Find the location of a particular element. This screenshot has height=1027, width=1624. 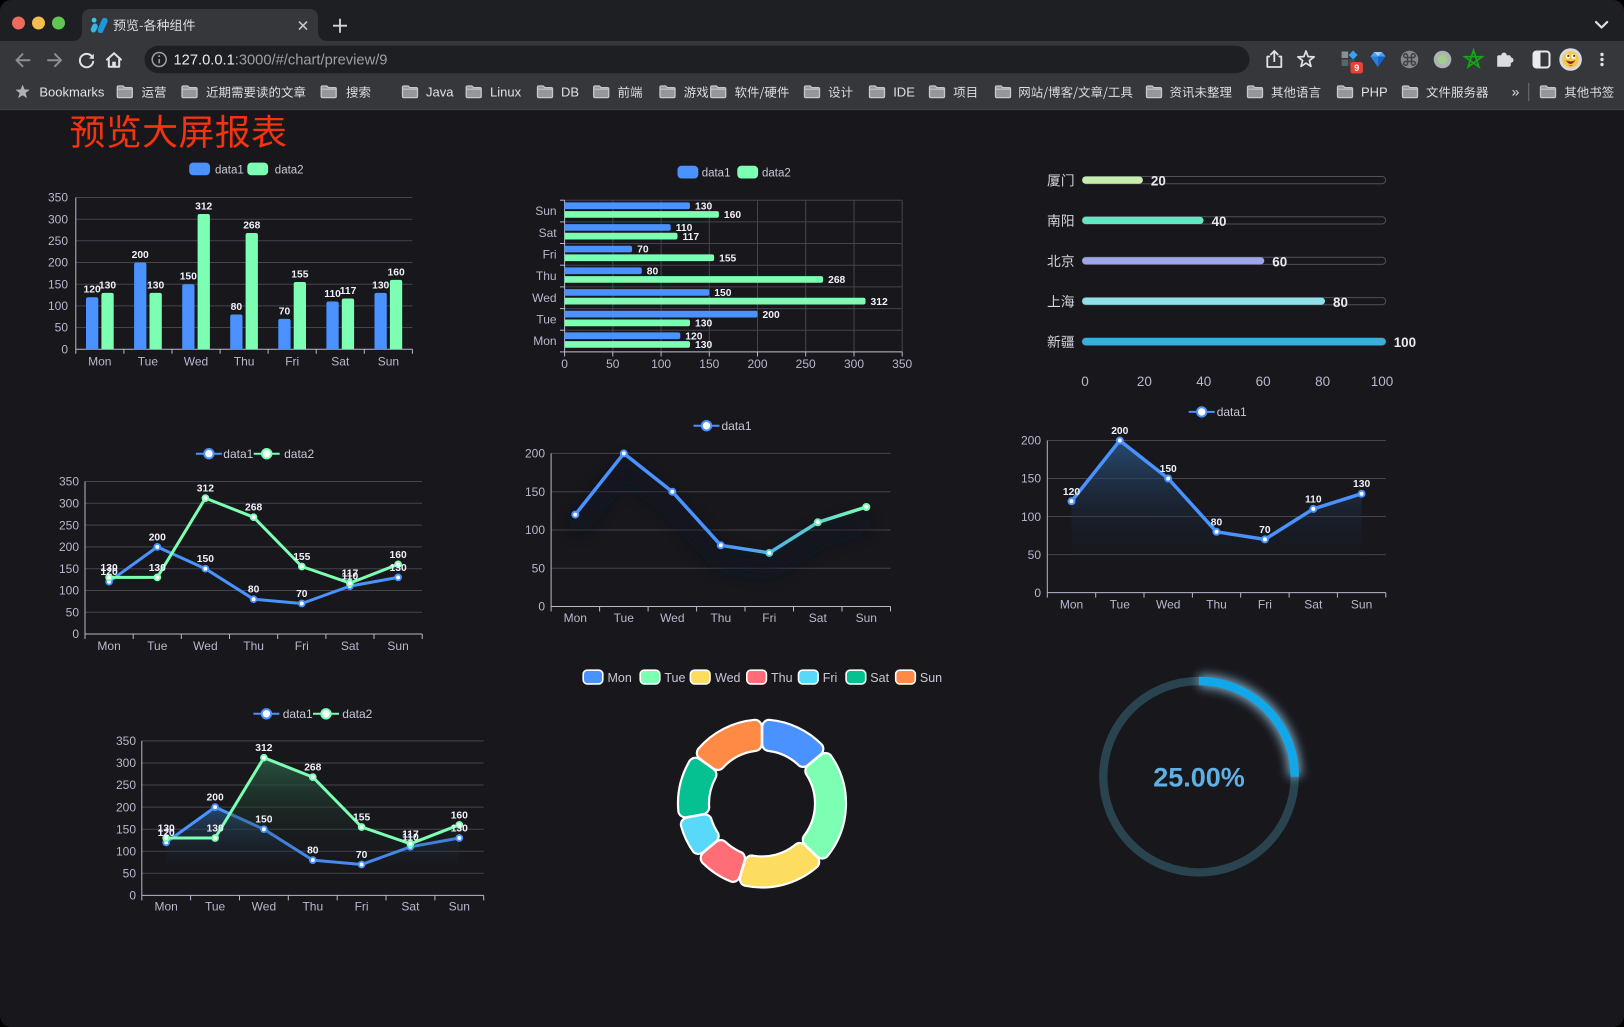

svg-text: DB is located at coordinates (570, 92).